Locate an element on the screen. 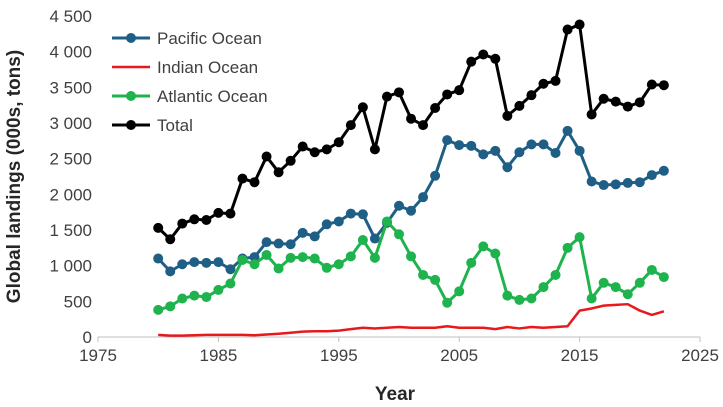 Image resolution: width=723 pixels, height=407 pixels. legend-label: Total is located at coordinates (175, 125).